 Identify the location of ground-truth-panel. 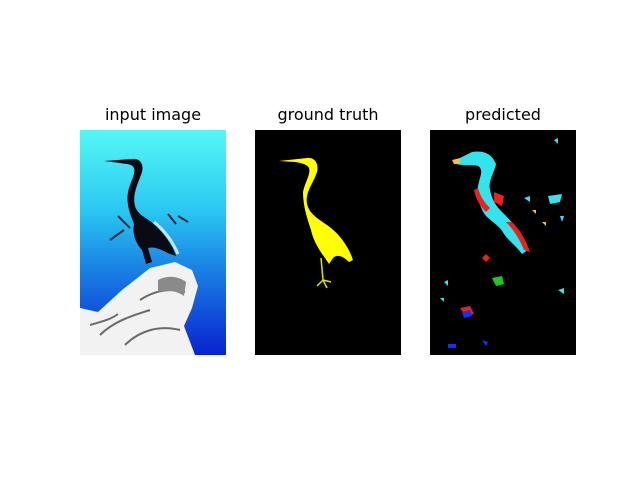
(328, 242).